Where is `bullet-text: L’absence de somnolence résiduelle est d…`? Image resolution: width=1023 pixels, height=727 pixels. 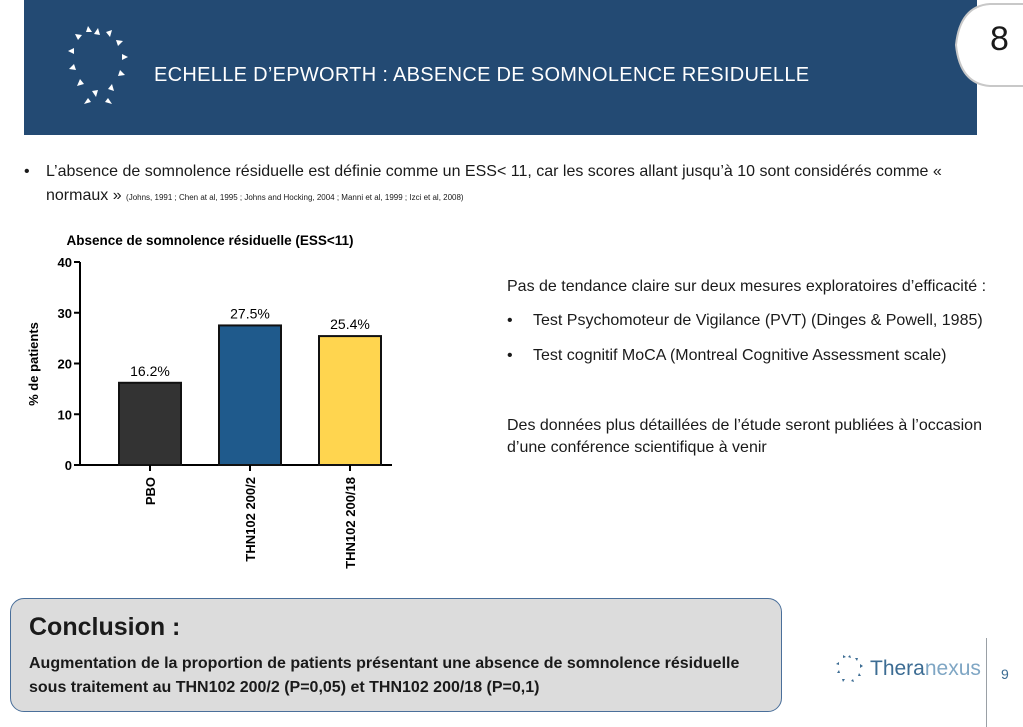 bullet-text: L’absence de somnolence résiduelle est d… is located at coordinates (494, 183).